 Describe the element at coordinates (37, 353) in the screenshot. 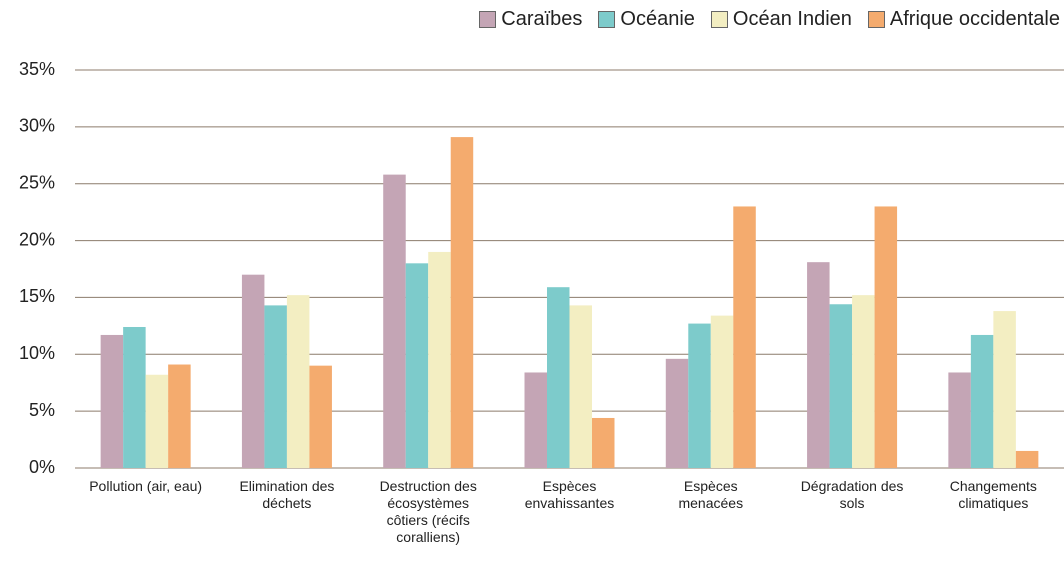

I see `y-tick-label: 10%` at that location.